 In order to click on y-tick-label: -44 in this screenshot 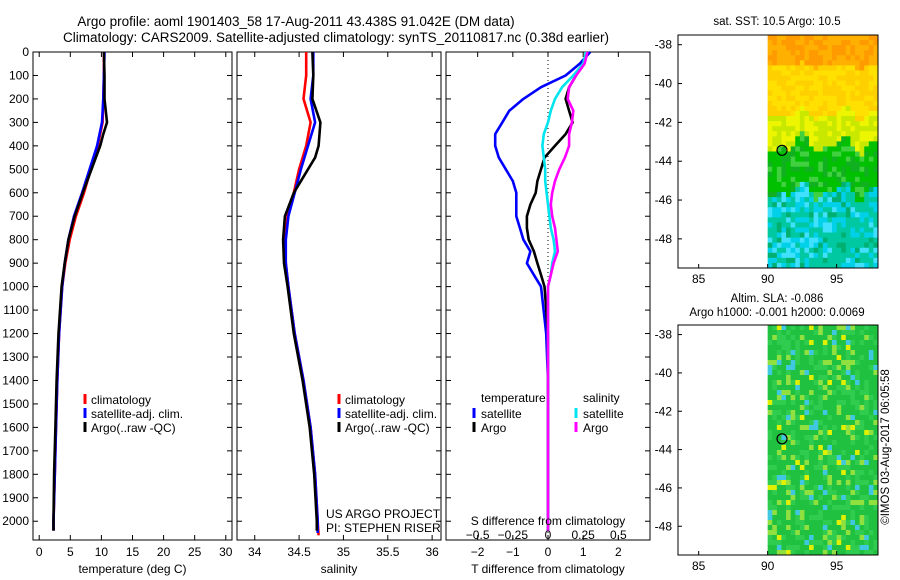, I will do `click(664, 161)`.